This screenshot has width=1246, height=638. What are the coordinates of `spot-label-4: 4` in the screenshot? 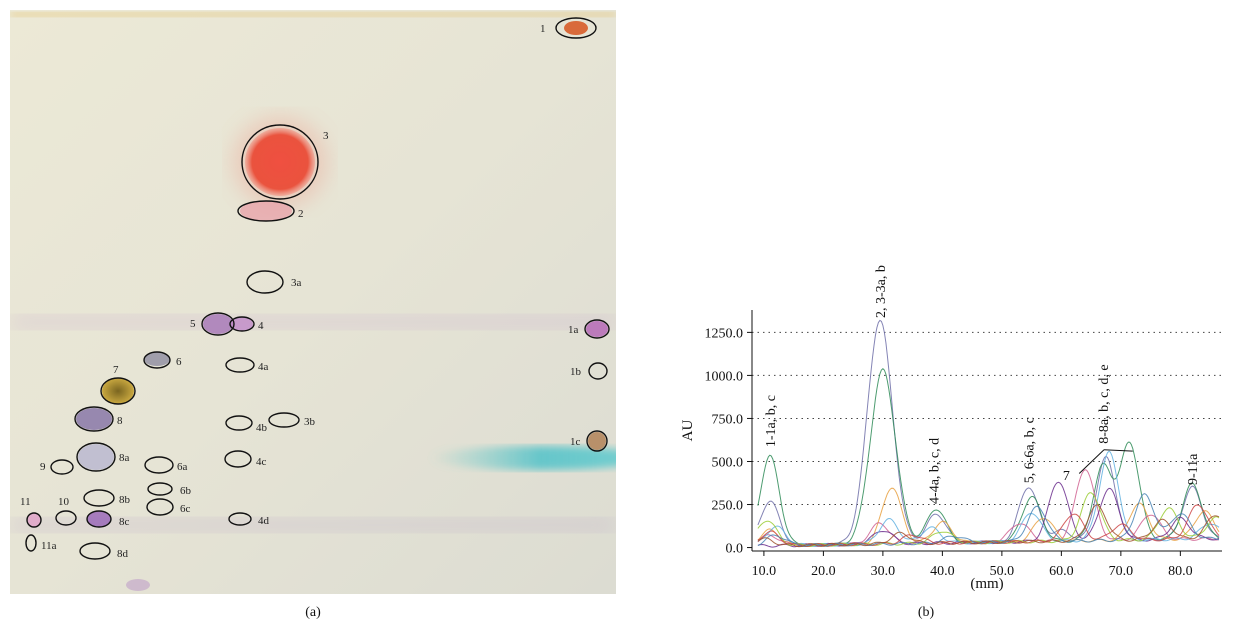 It's located at (261, 326).